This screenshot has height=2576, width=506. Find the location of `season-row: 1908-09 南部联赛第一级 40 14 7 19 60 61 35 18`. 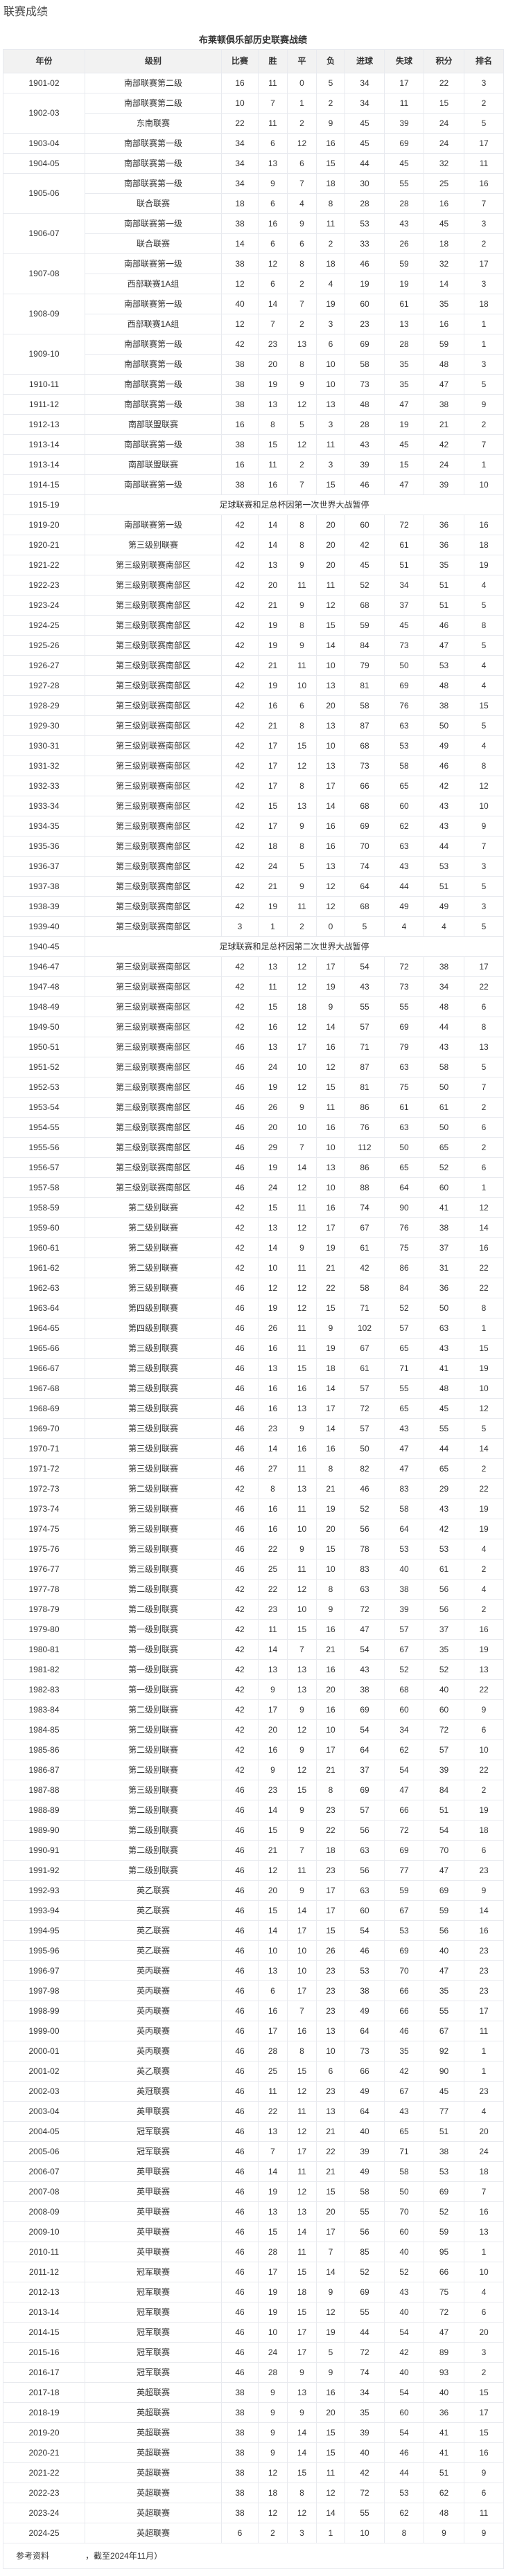

season-row: 1908-09 南部联赛第一级 40 14 7 19 60 61 35 18 is located at coordinates (254, 314).